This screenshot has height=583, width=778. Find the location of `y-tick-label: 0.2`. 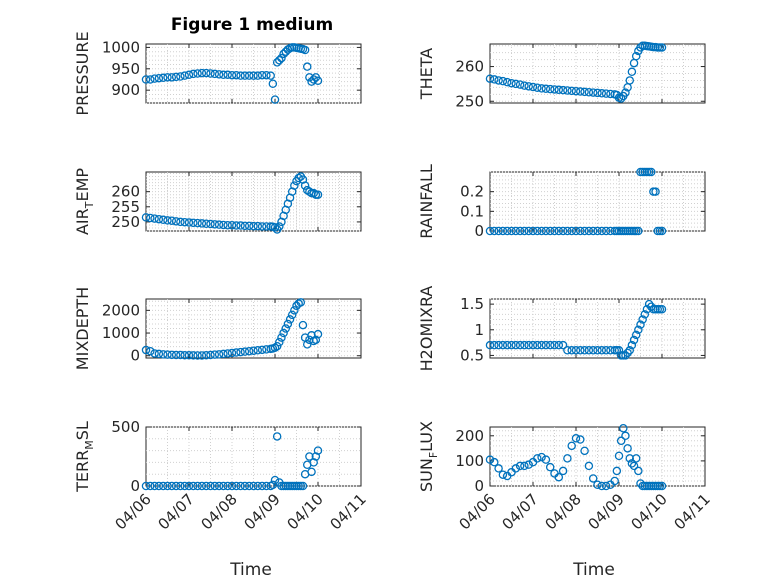

y-tick-label: 0.2 is located at coordinates (472, 192).